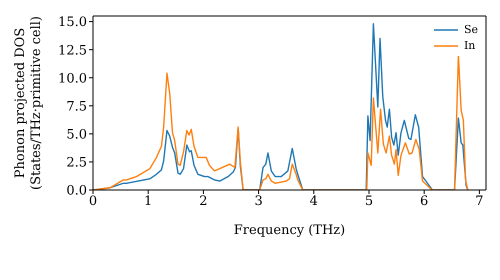 The width and height of the screenshot is (500, 280). I want to click on y-tick-label: 0.0, so click(76, 191).